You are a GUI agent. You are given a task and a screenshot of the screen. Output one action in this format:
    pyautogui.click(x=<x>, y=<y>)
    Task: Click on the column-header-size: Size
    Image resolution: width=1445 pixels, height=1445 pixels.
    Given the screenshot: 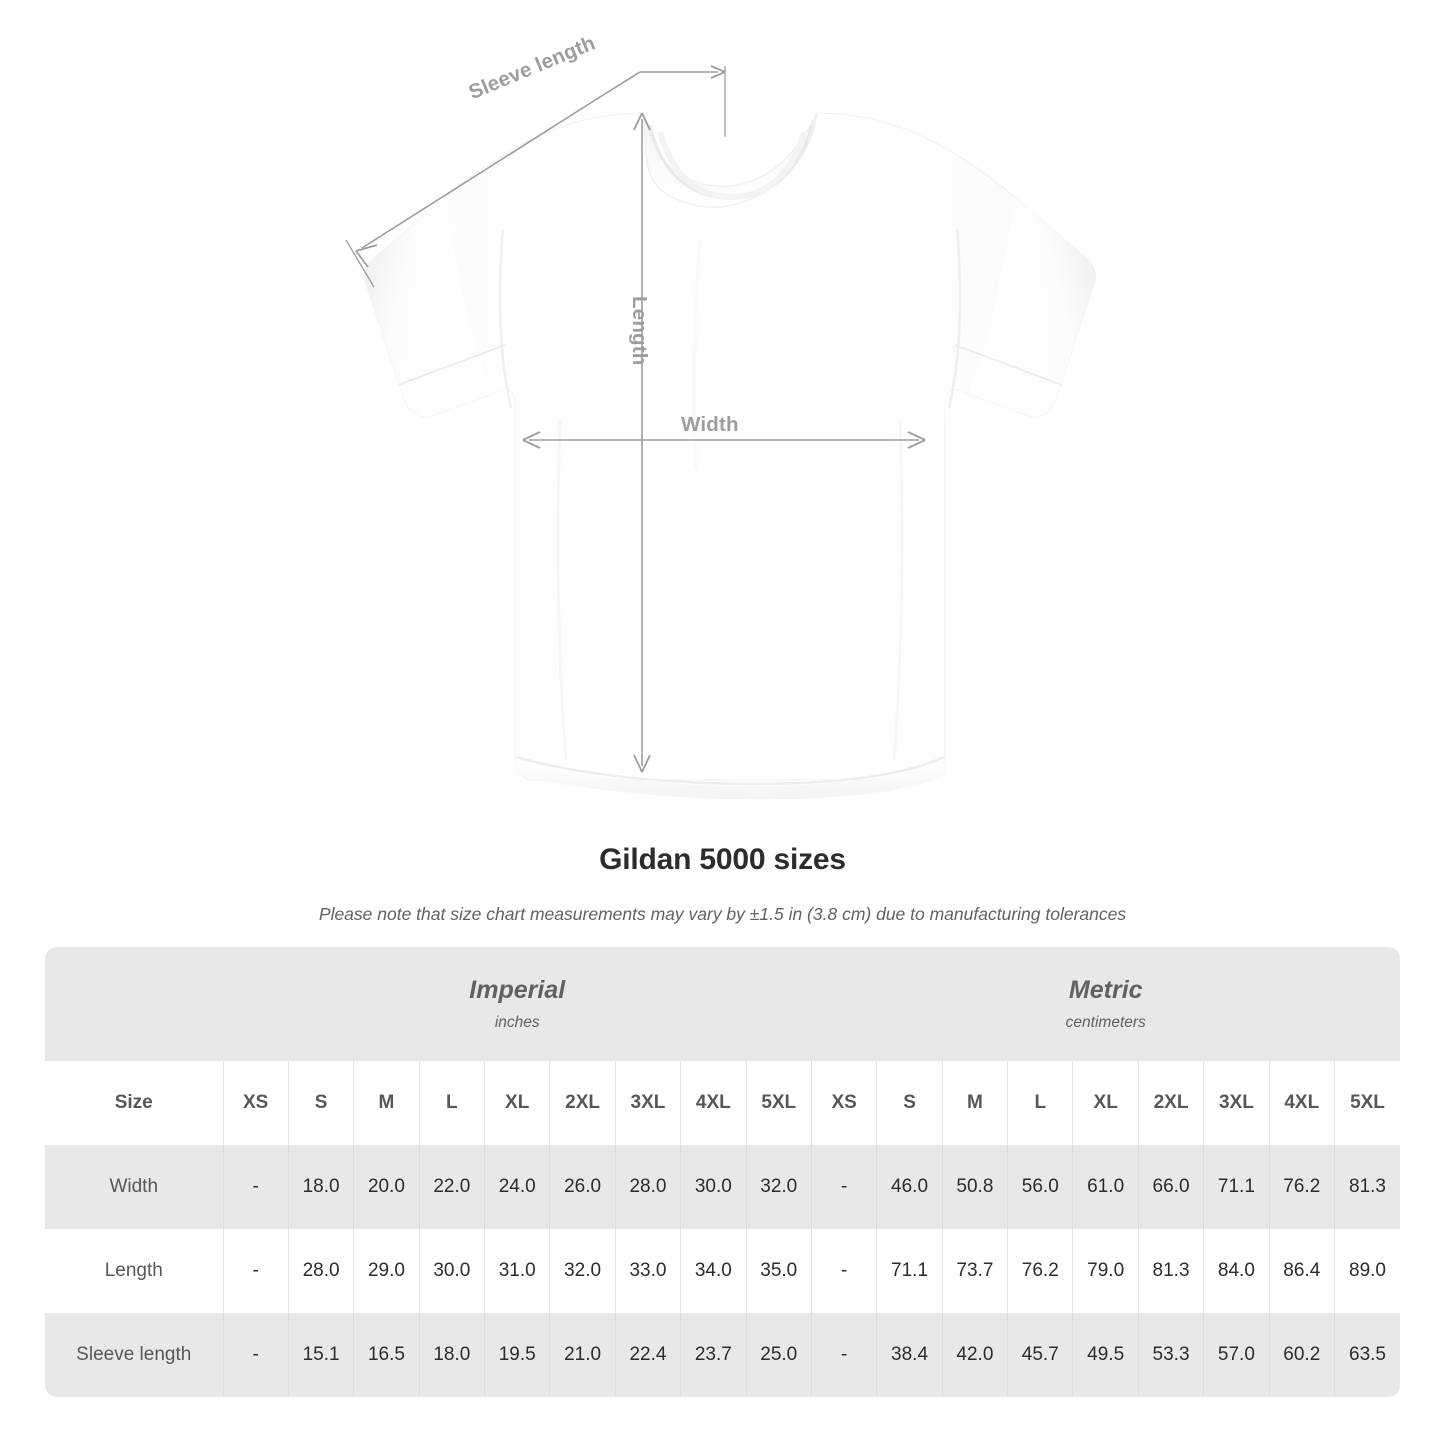 What is the action you would take?
    pyautogui.click(x=134, y=1103)
    